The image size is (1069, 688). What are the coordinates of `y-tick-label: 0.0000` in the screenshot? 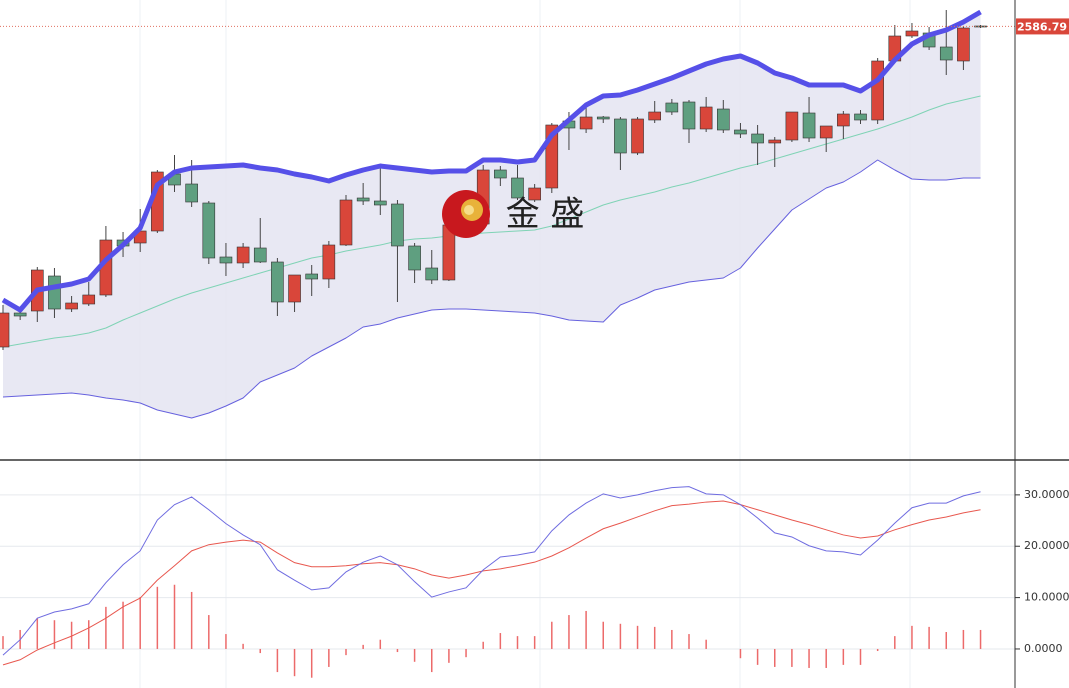 It's located at (1043, 648).